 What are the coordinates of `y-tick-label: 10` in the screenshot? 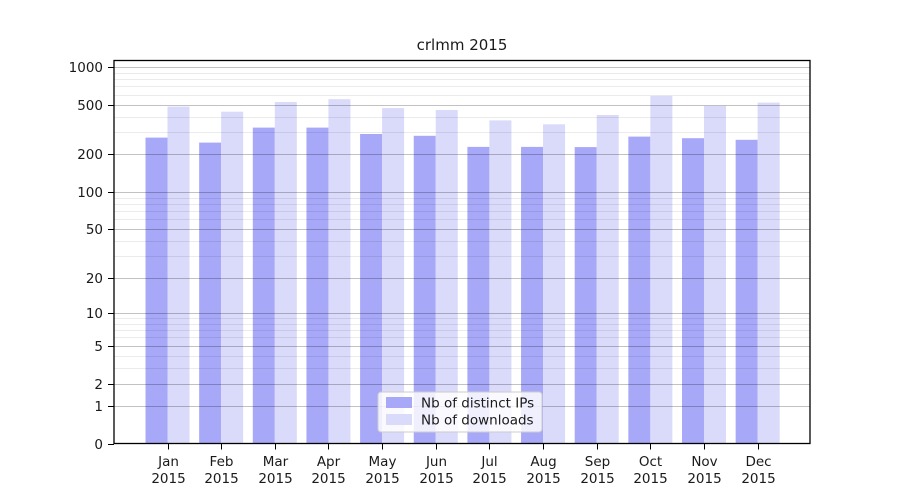 It's located at (94, 314).